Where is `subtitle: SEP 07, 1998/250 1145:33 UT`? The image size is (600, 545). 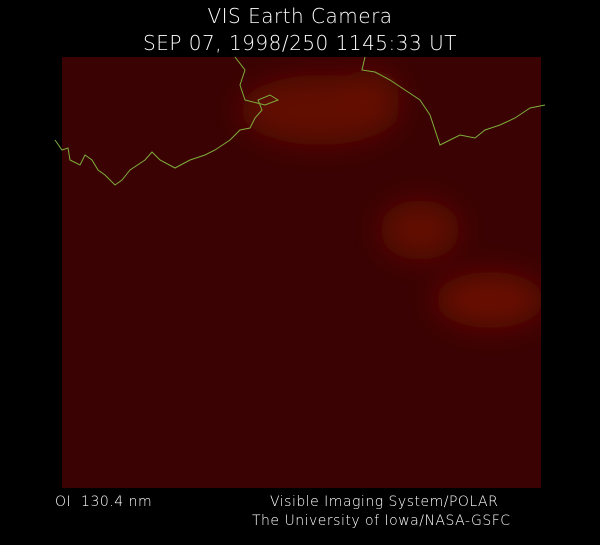
subtitle: SEP 07, 1998/250 1145:33 UT is located at coordinates (300, 43).